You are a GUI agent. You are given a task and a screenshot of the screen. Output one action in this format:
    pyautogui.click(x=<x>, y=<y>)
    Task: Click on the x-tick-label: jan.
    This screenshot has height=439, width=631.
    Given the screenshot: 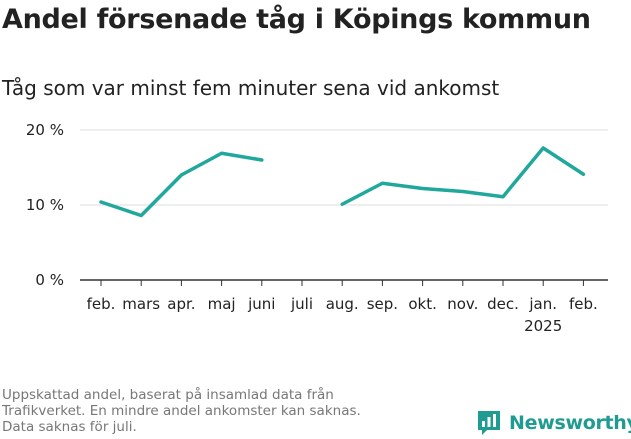 What is the action you would take?
    pyautogui.click(x=542, y=304)
    